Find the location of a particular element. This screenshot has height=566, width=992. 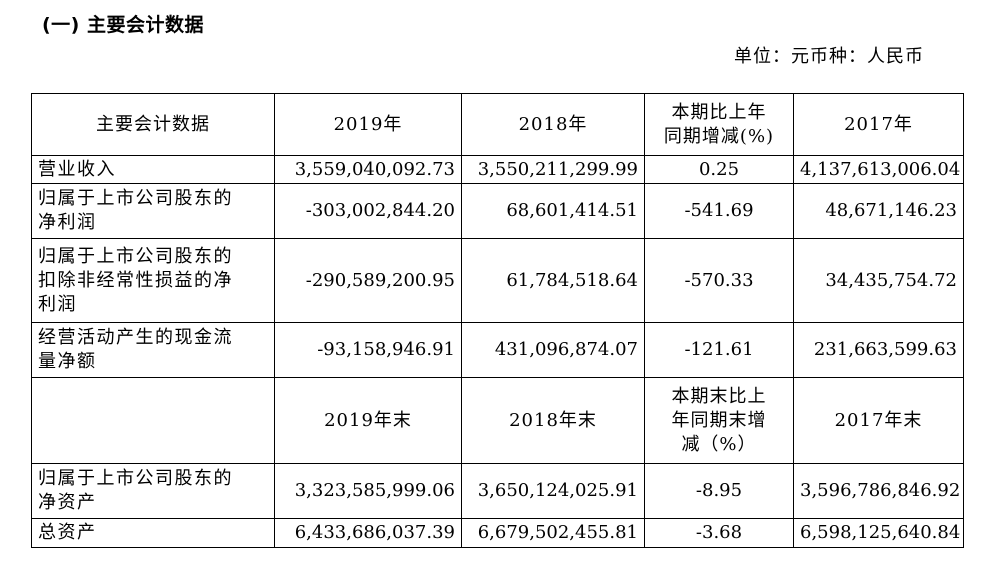

value-change: -8.95 is located at coordinates (719, 491).